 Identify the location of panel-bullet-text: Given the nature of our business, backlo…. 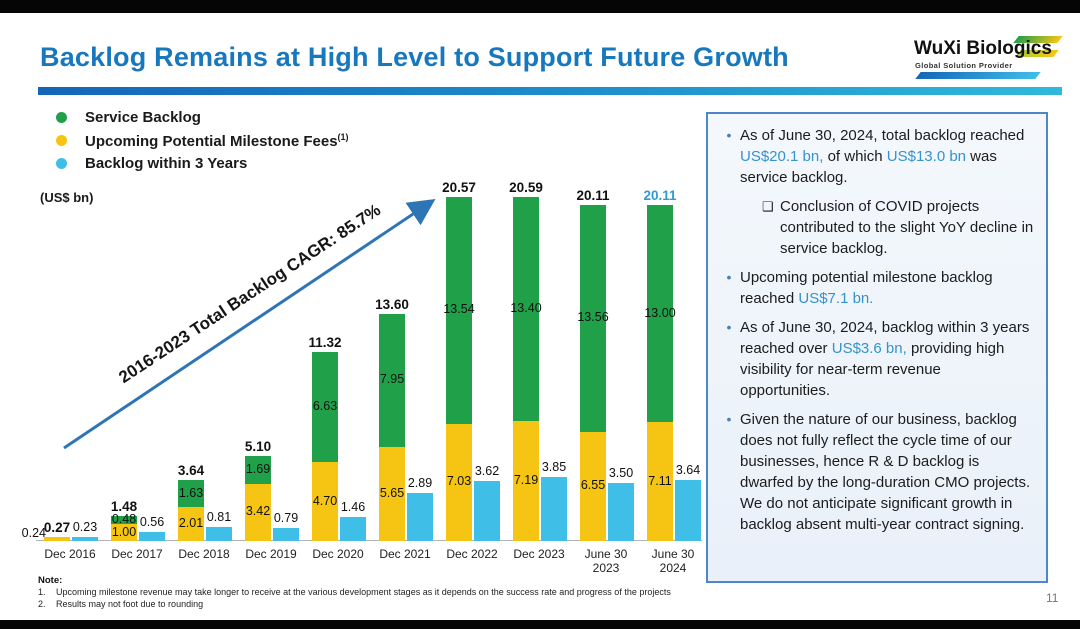
(885, 472).